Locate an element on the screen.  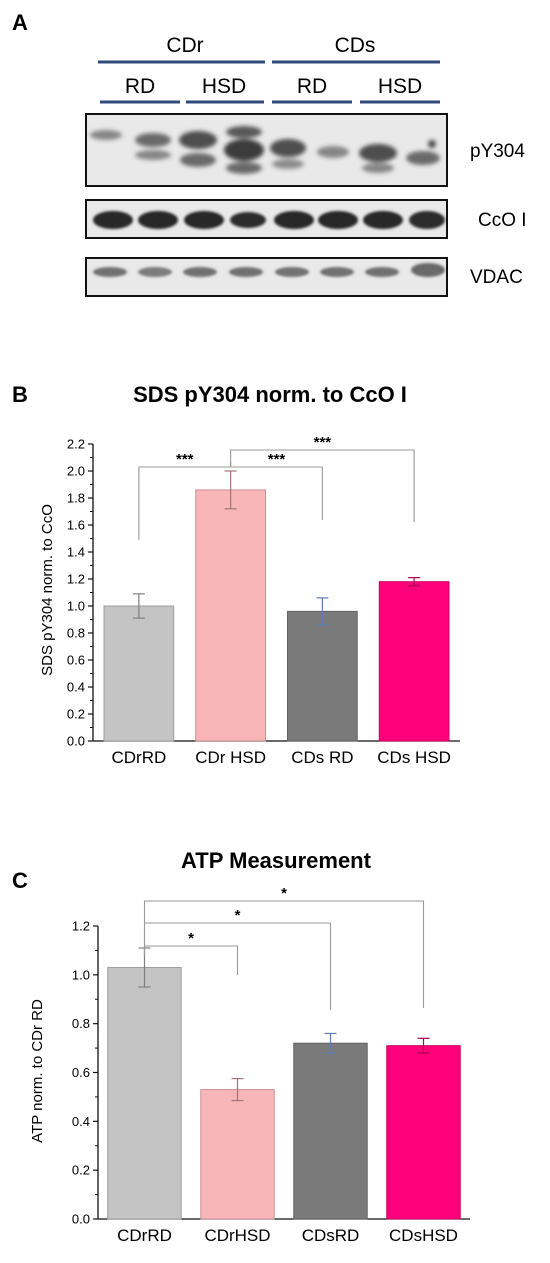
chart-b-y-tick-label: 2.0 is located at coordinates (76, 471).